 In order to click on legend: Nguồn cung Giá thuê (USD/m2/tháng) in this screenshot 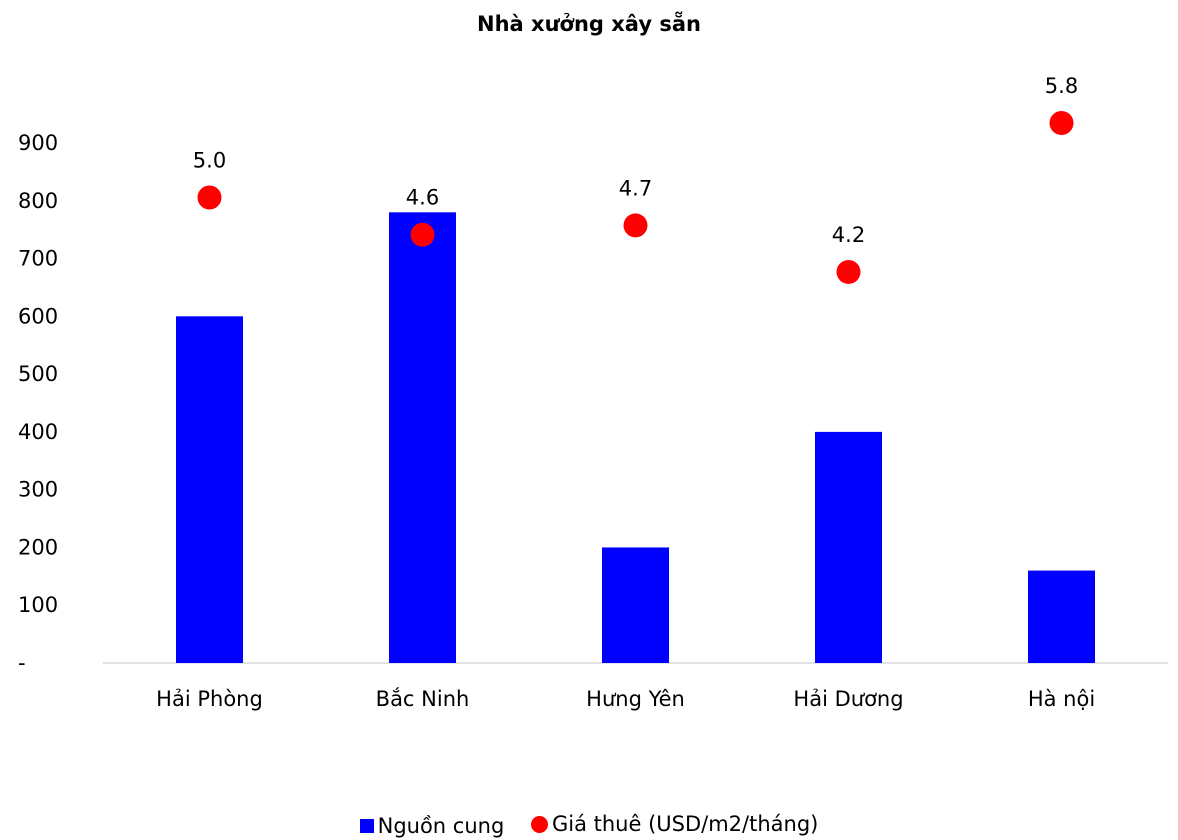, I will do `click(589, 825)`.